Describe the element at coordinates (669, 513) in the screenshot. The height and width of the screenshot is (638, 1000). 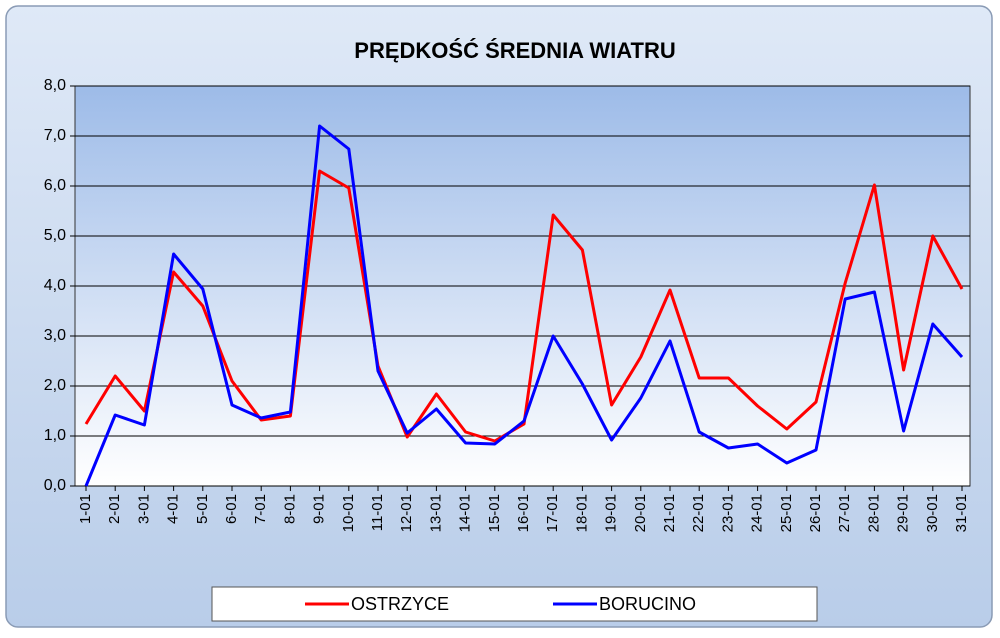
I see `x-tick-label: 21-01` at that location.